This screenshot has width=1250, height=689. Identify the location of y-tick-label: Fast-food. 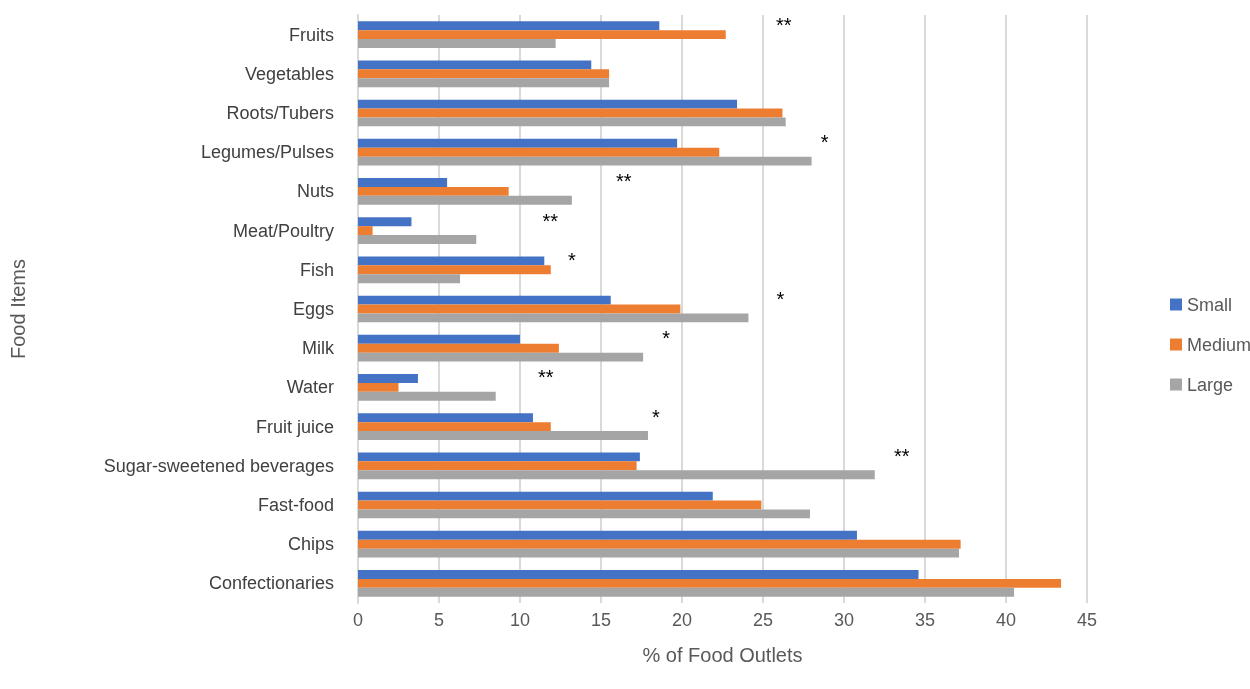
(295, 505).